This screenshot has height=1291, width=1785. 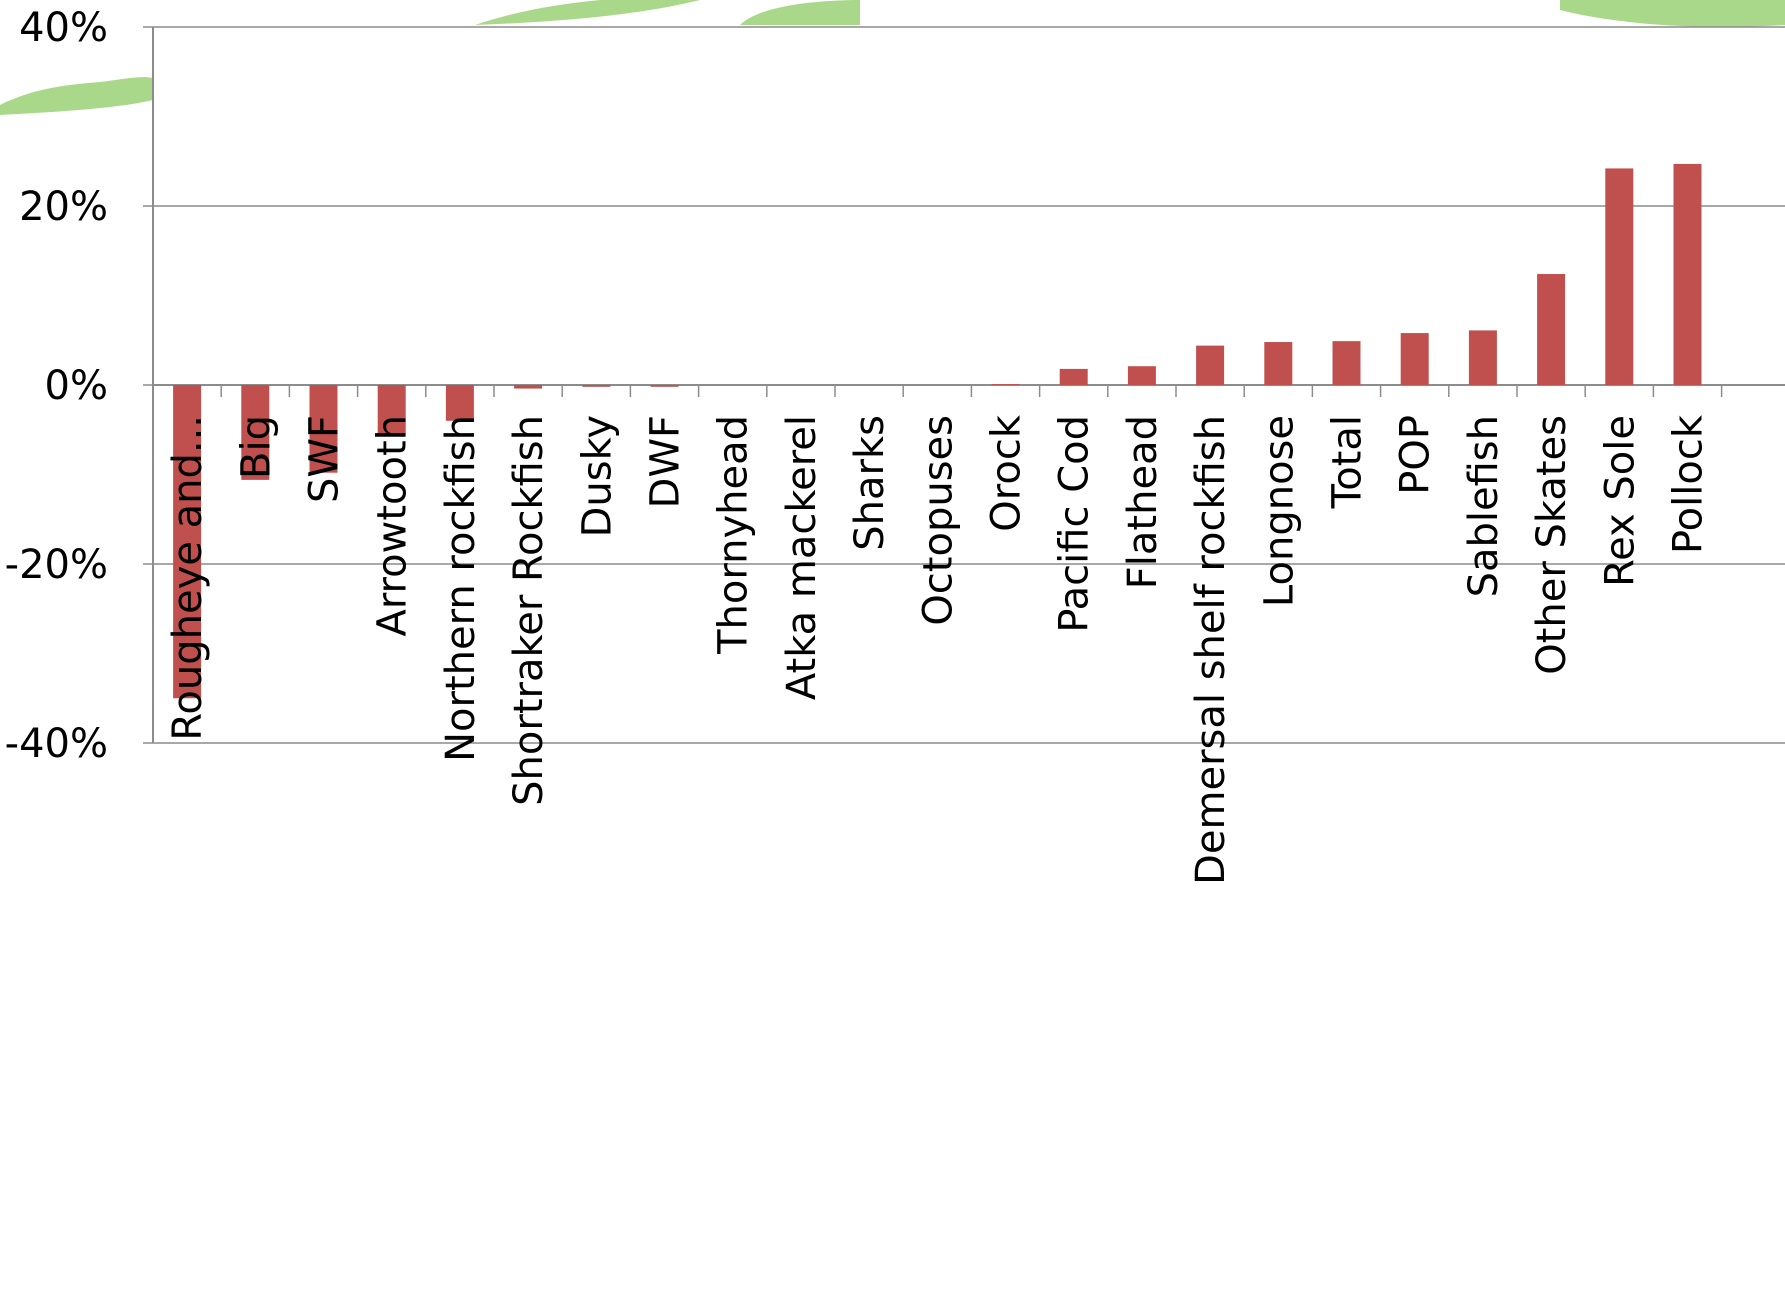 I want to click on y-tick-label-2: 0%, so click(x=76, y=386).